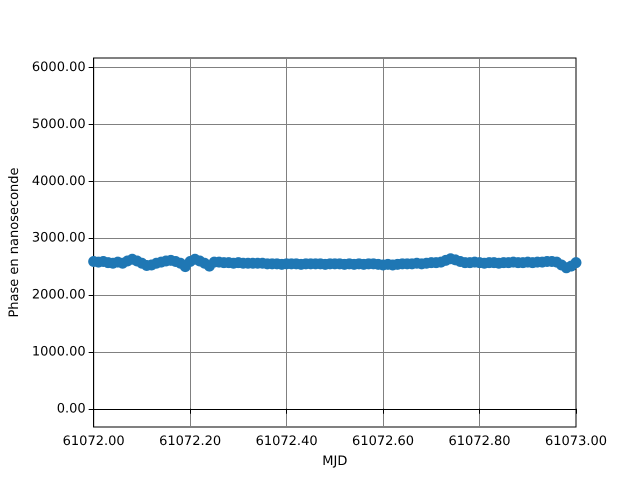 This screenshot has height=480, width=640. What do you see at coordinates (383, 441) in the screenshot?
I see `x-tick-label: 61072.60` at bounding box center [383, 441].